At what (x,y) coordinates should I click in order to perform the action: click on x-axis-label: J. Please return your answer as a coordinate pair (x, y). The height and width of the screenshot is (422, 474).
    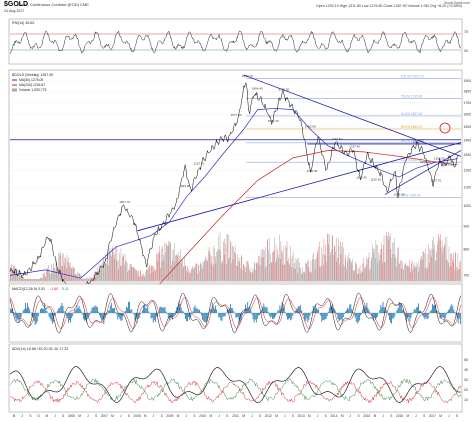
    Looking at the image, I should click on (383, 416).